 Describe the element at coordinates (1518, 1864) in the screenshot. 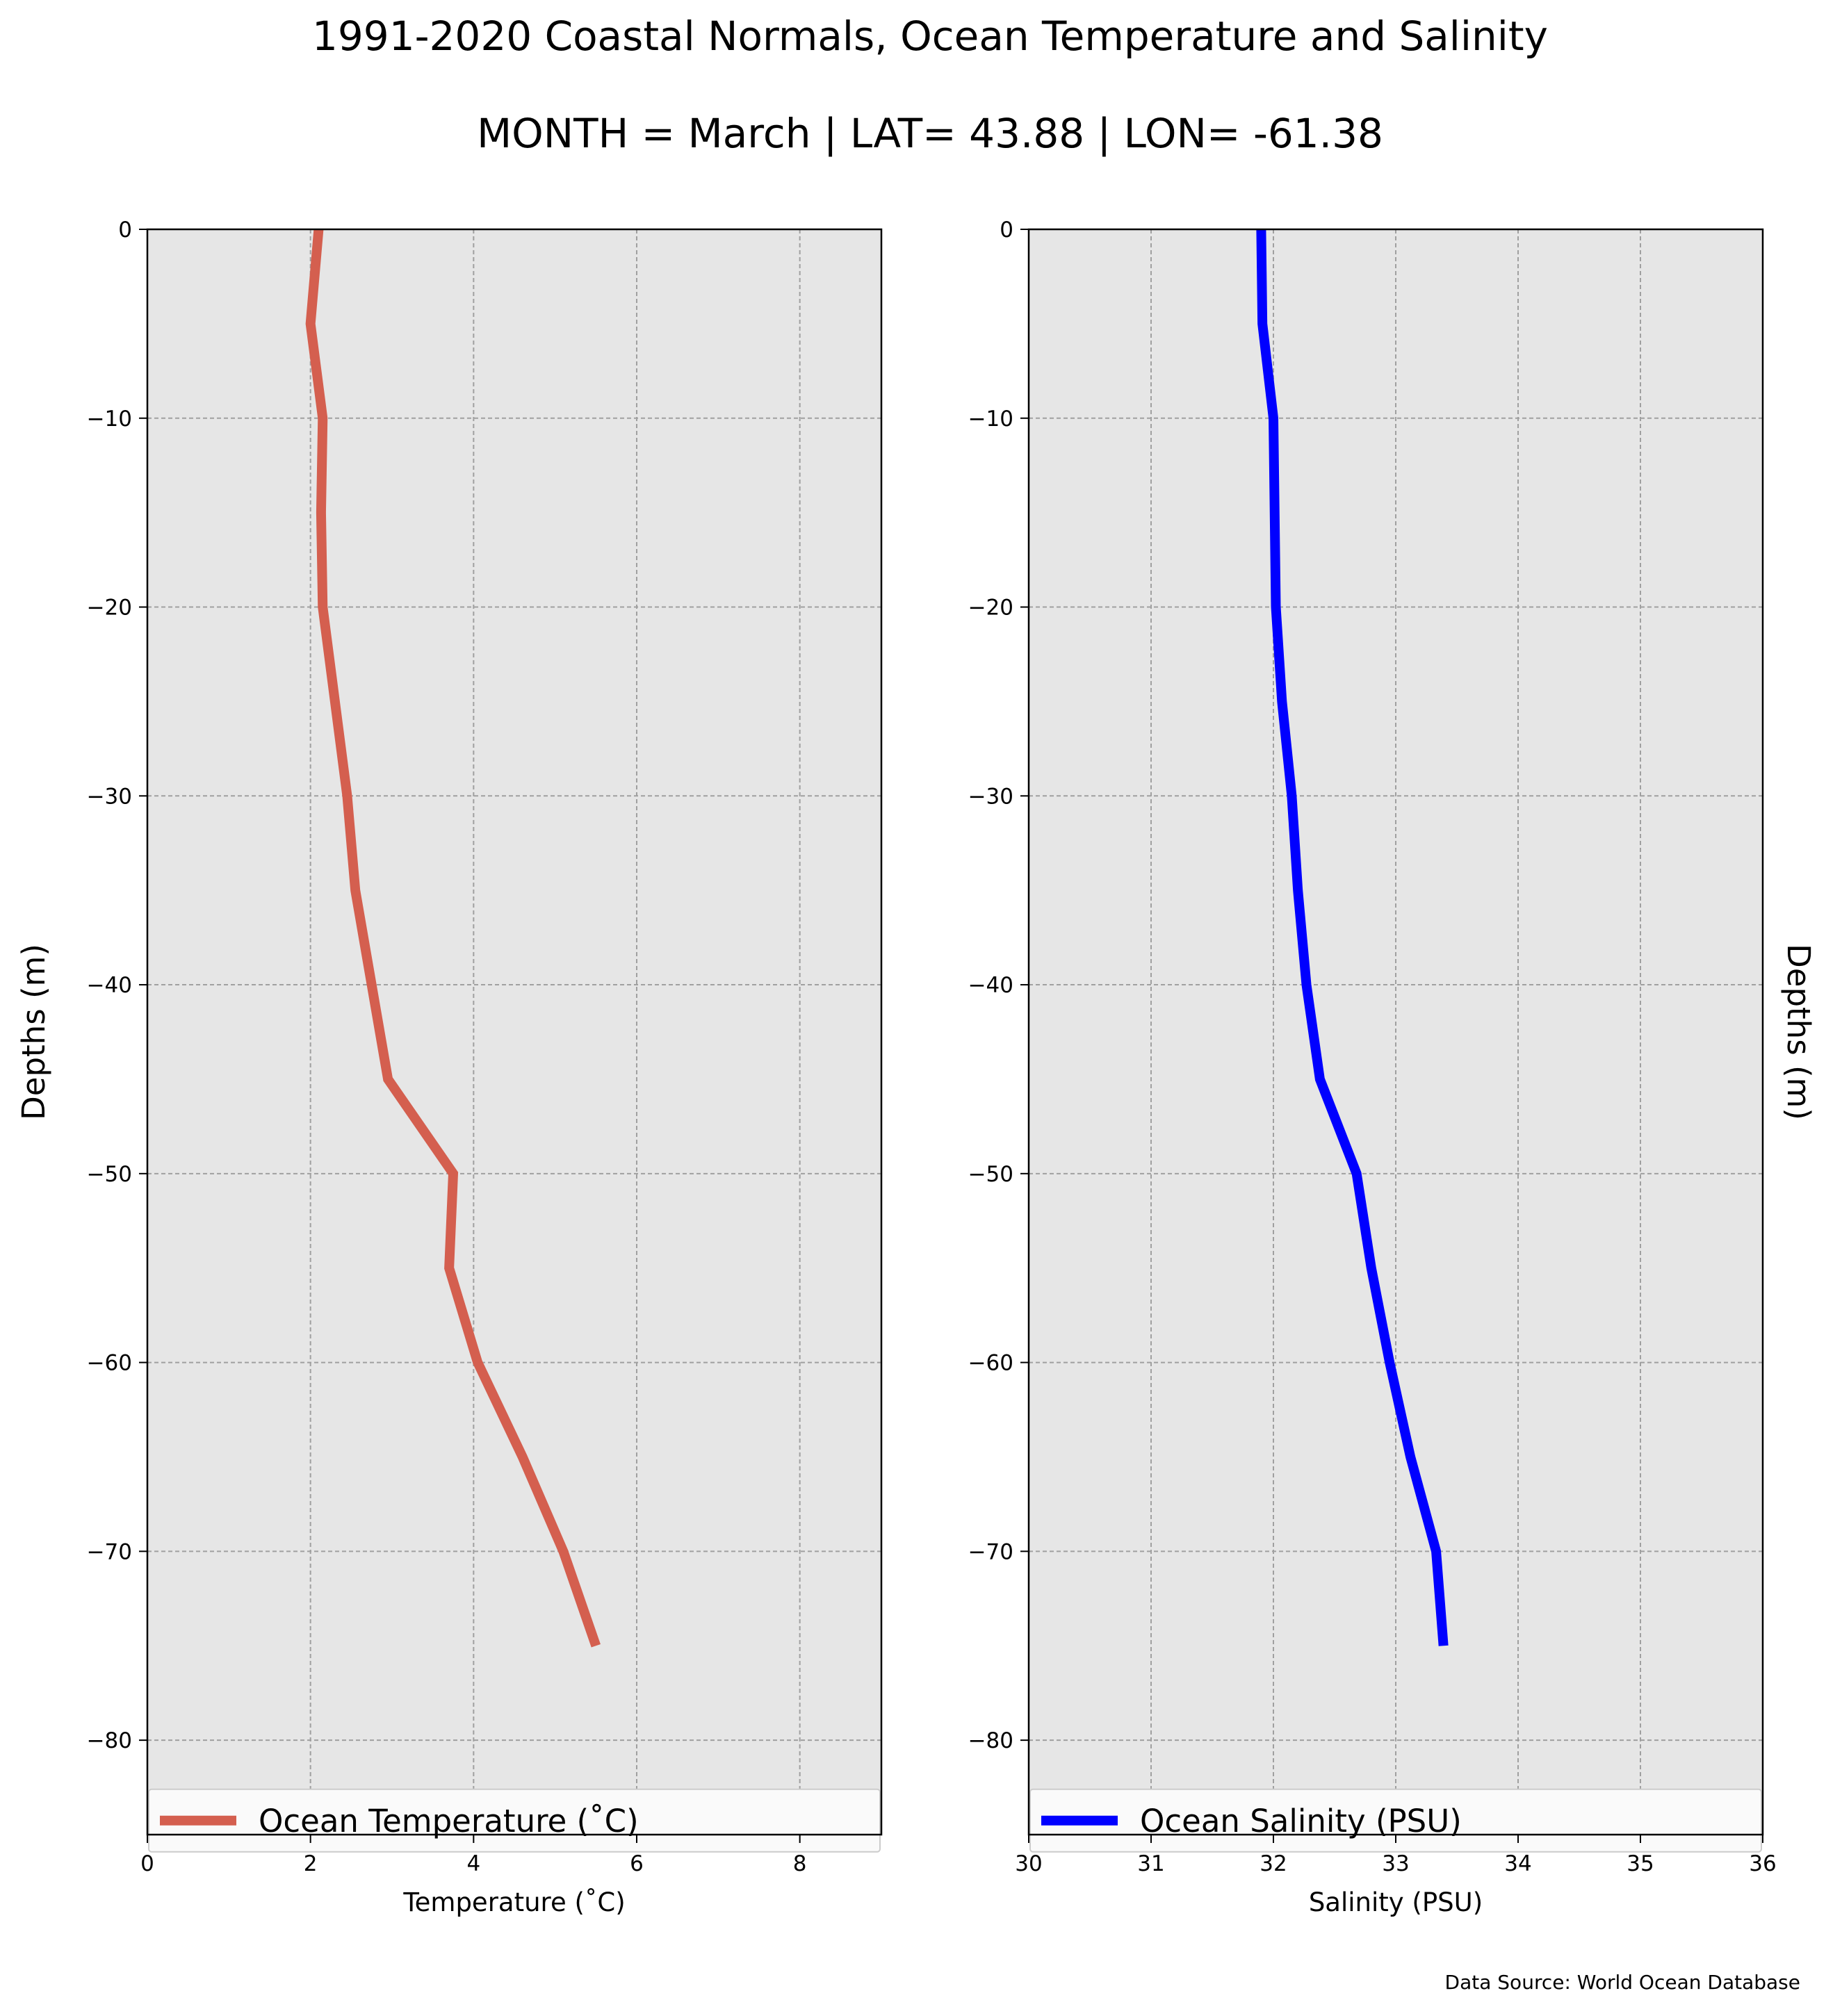

I see `salinity-x-tick-label: 34` at that location.